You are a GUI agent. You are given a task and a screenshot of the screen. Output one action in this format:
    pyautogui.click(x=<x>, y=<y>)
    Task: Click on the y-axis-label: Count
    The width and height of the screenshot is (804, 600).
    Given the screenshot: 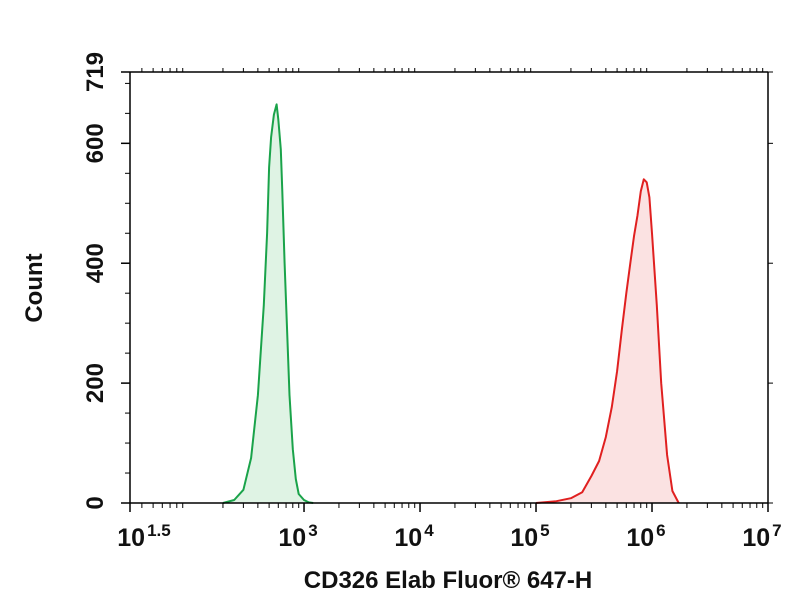 What is the action you would take?
    pyautogui.click(x=34, y=287)
    